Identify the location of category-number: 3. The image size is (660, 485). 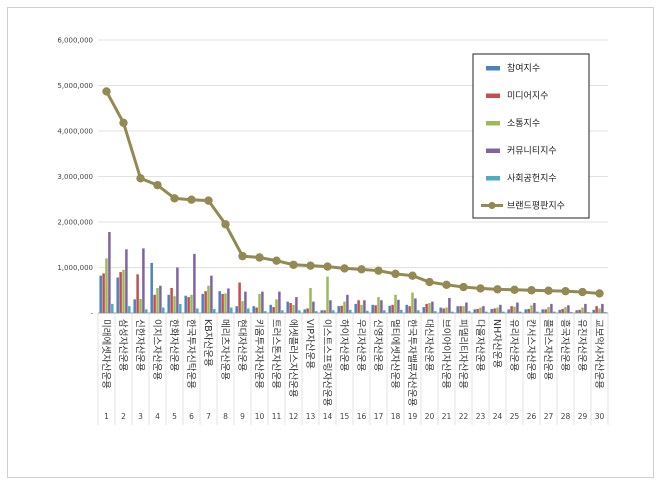
(140, 416).